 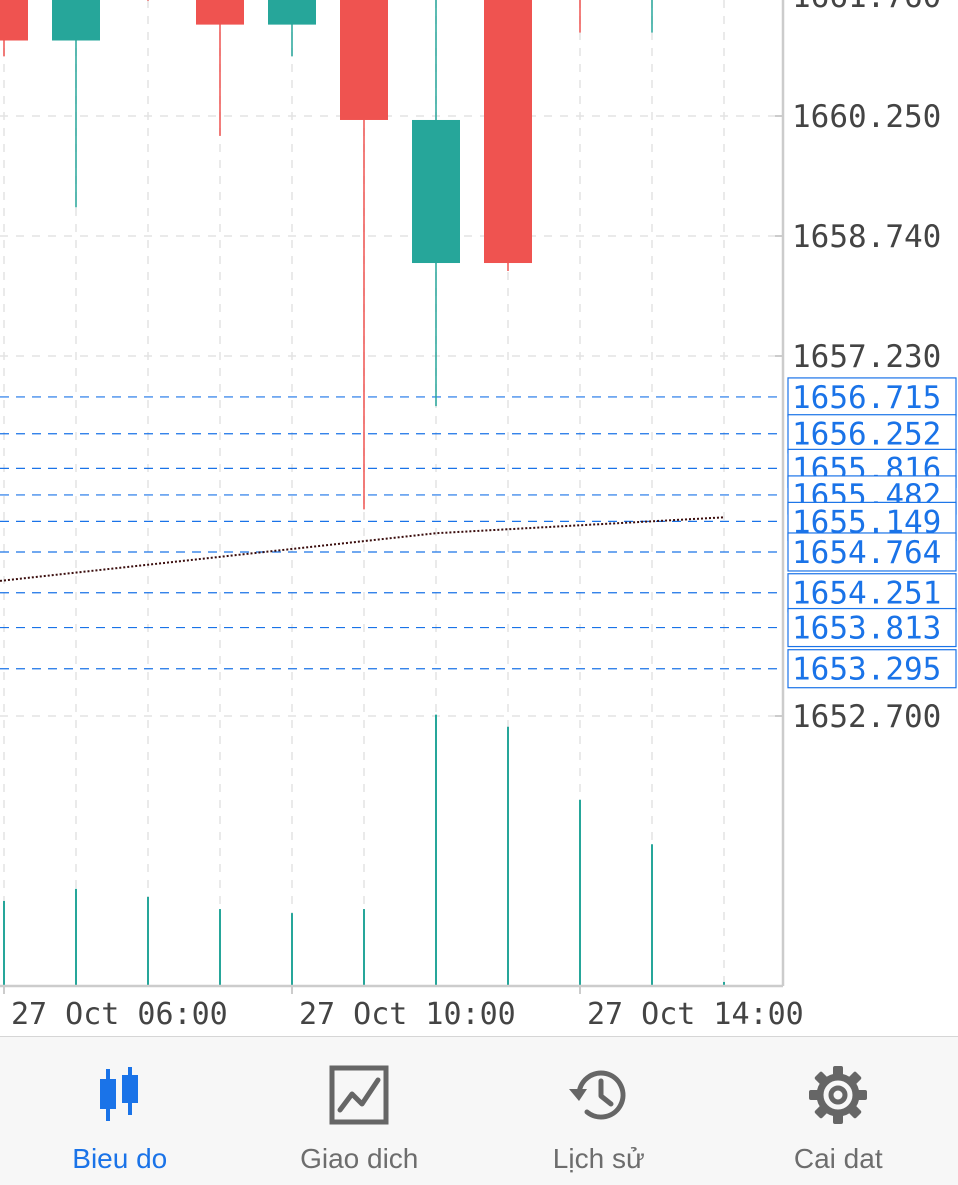 I want to click on tab-history: Lịch sử, so click(x=599, y=1111).